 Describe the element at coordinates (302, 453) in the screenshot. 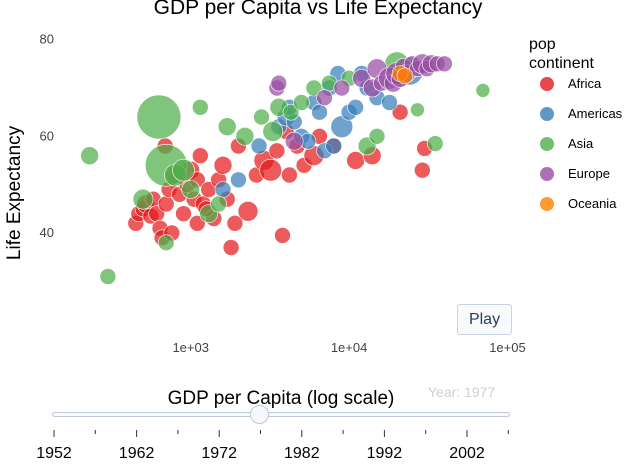

I see `slider-tick-label: 1982` at that location.